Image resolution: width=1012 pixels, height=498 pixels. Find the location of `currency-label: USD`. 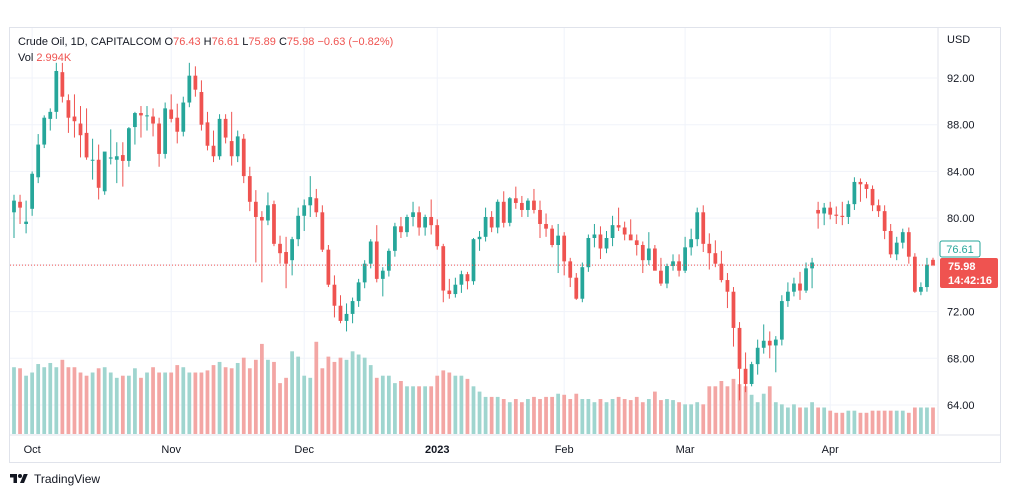

currency-label: USD is located at coordinates (959, 40).